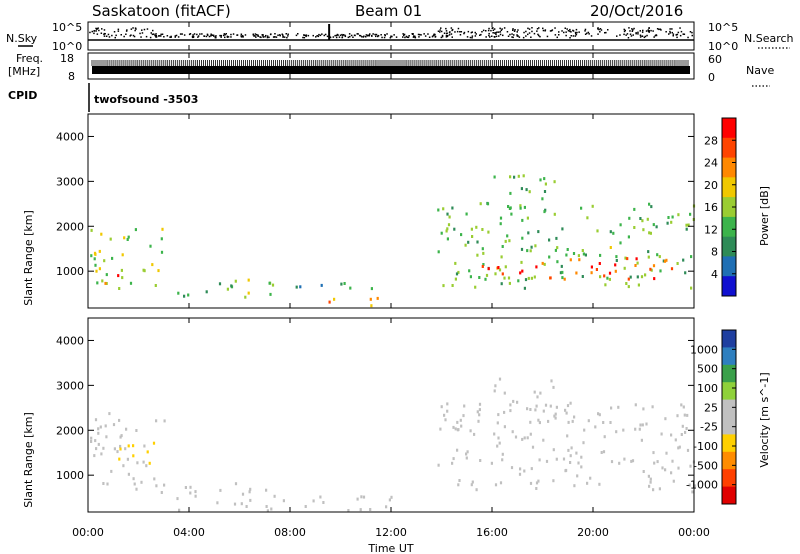 This screenshot has width=800, height=554. Describe the element at coordinates (711, 140) in the screenshot. I see `colorbar-tick-label: 28` at that location.